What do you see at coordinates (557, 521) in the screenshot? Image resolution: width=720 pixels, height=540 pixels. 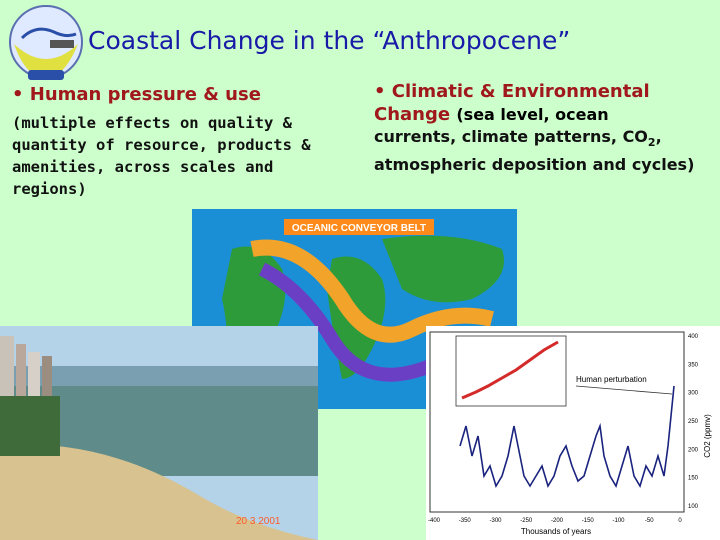 I see `x-tick-label: -200` at bounding box center [557, 521].